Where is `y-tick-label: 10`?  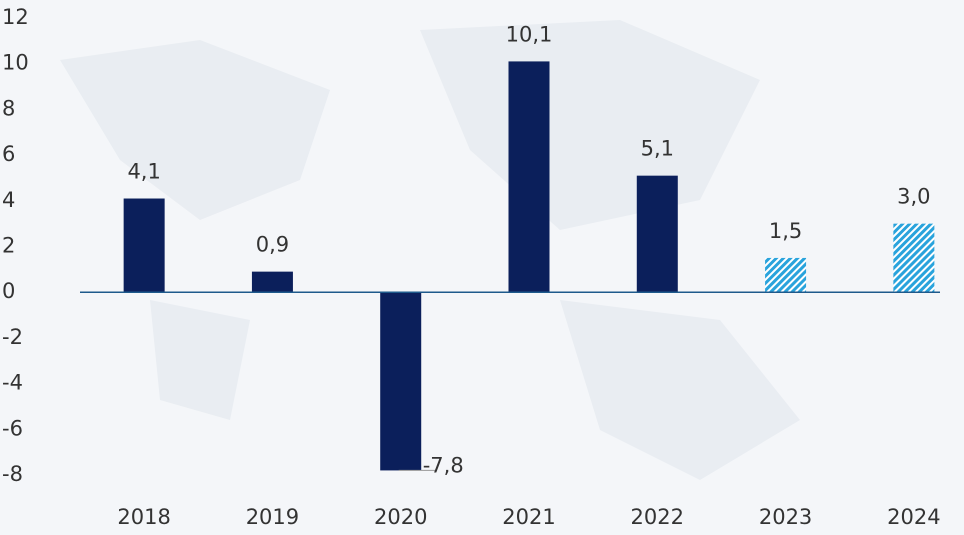
y-tick-label: 10 is located at coordinates (15, 63).